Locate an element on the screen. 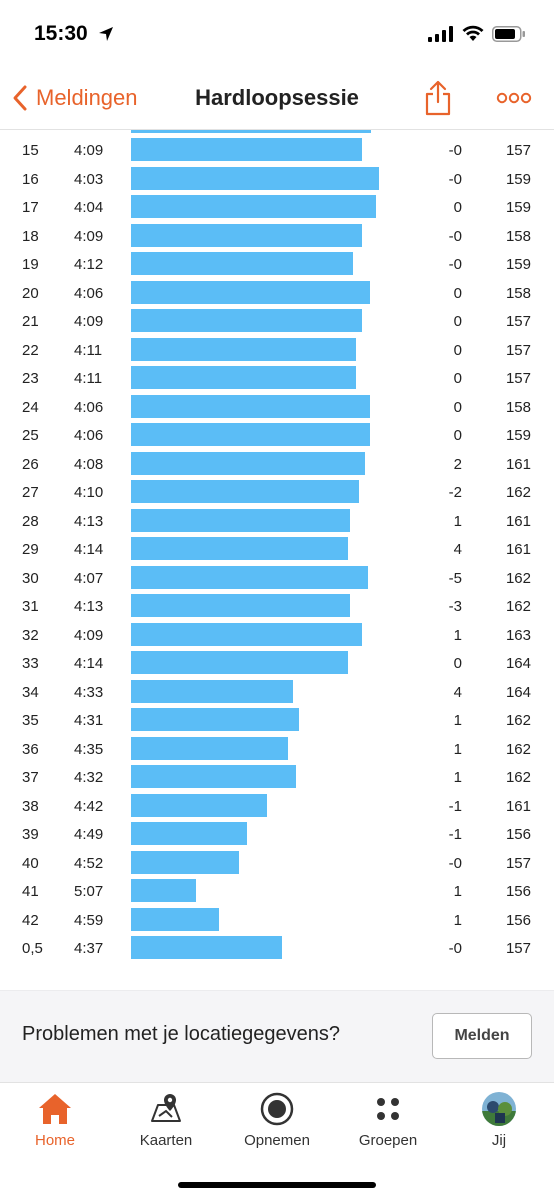  home-indicator is located at coordinates (277, 1185).